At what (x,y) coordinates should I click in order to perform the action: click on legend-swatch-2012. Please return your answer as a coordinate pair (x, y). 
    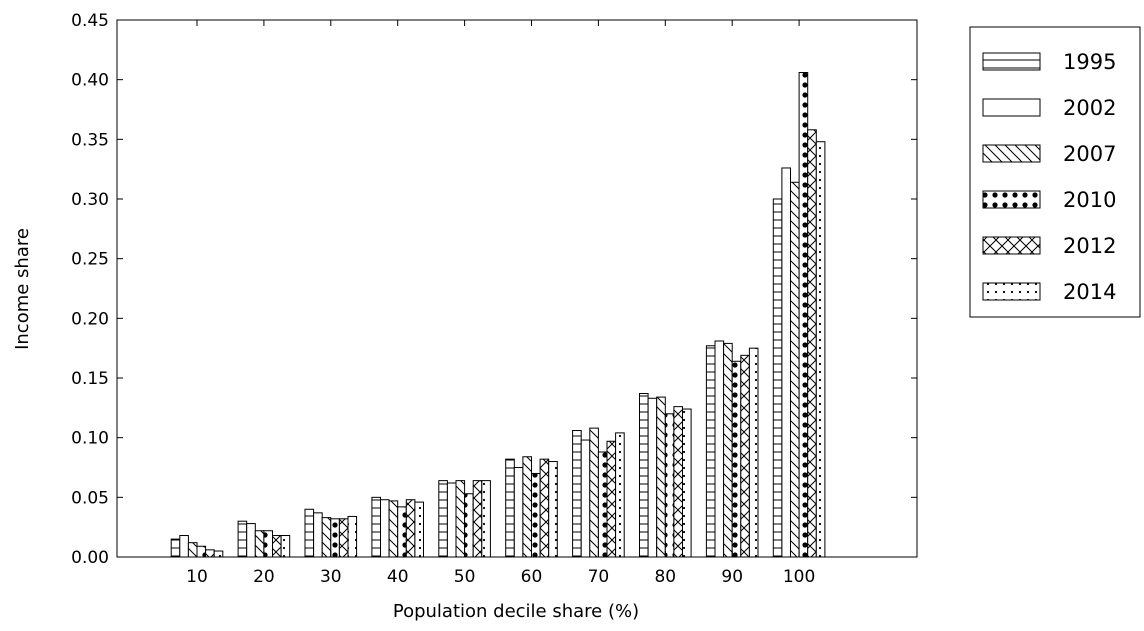
    Looking at the image, I should click on (1011, 245).